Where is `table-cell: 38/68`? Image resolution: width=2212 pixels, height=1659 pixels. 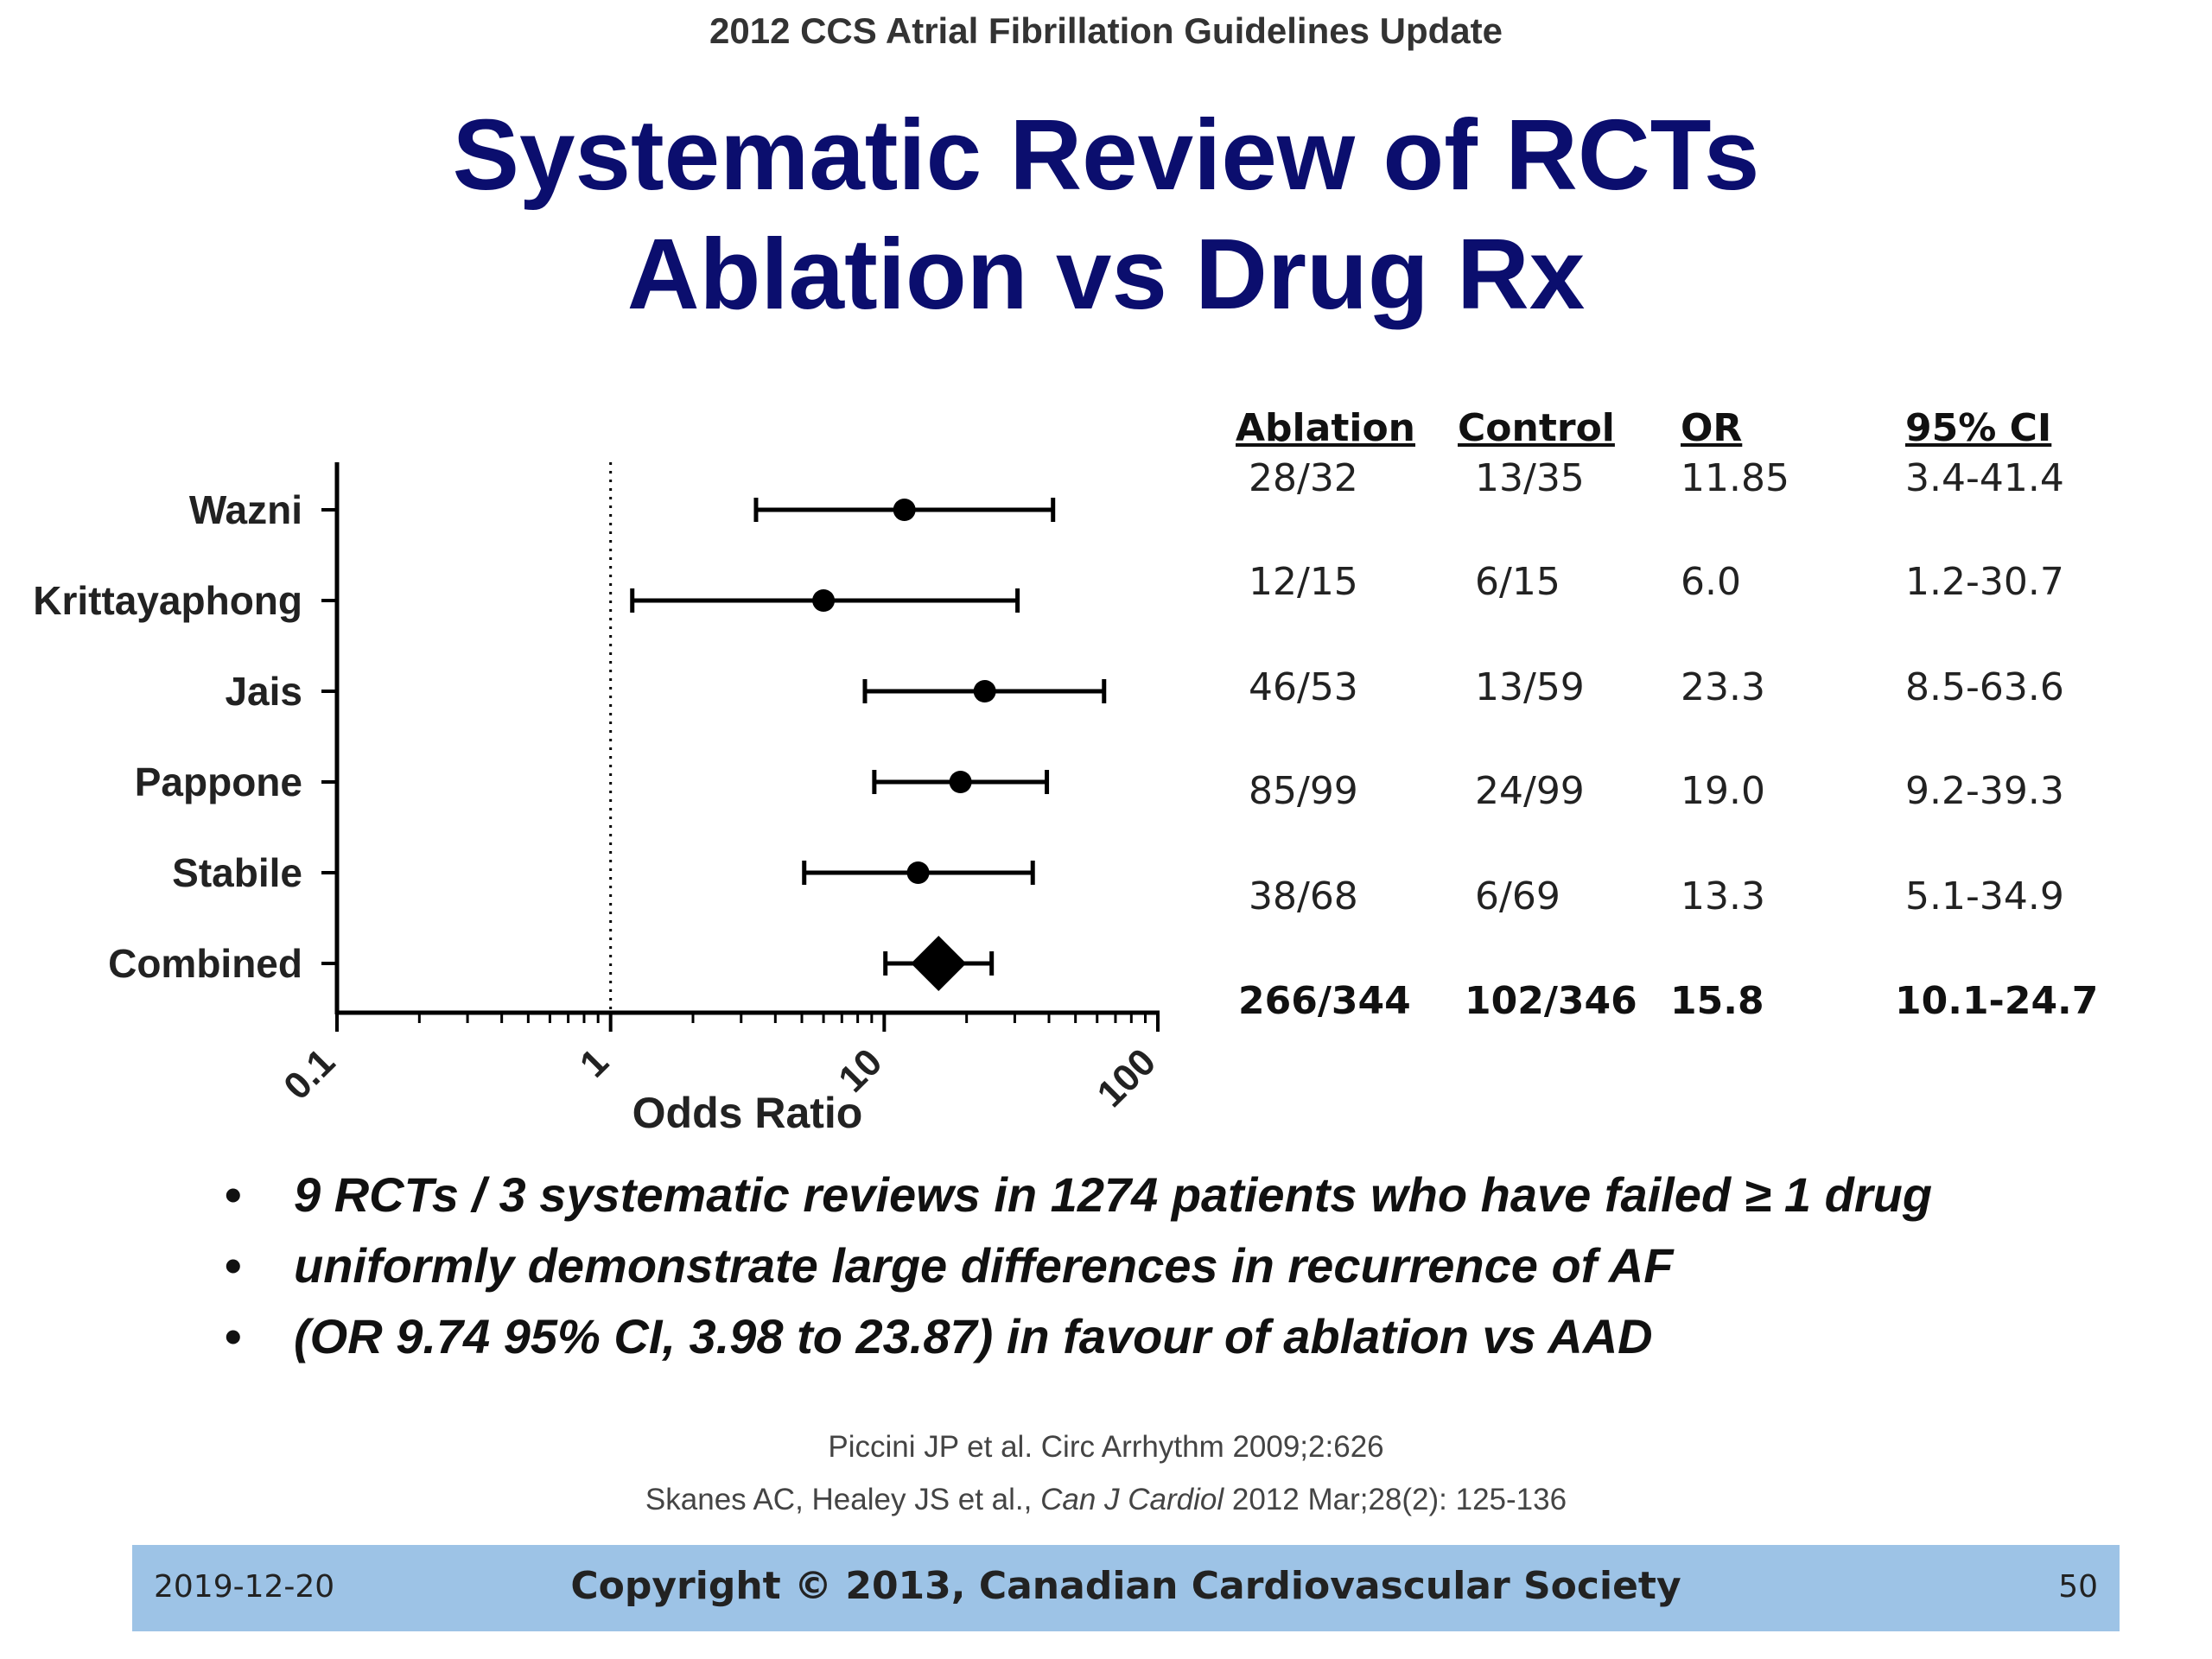
table-cell: 38/68 is located at coordinates (1303, 896).